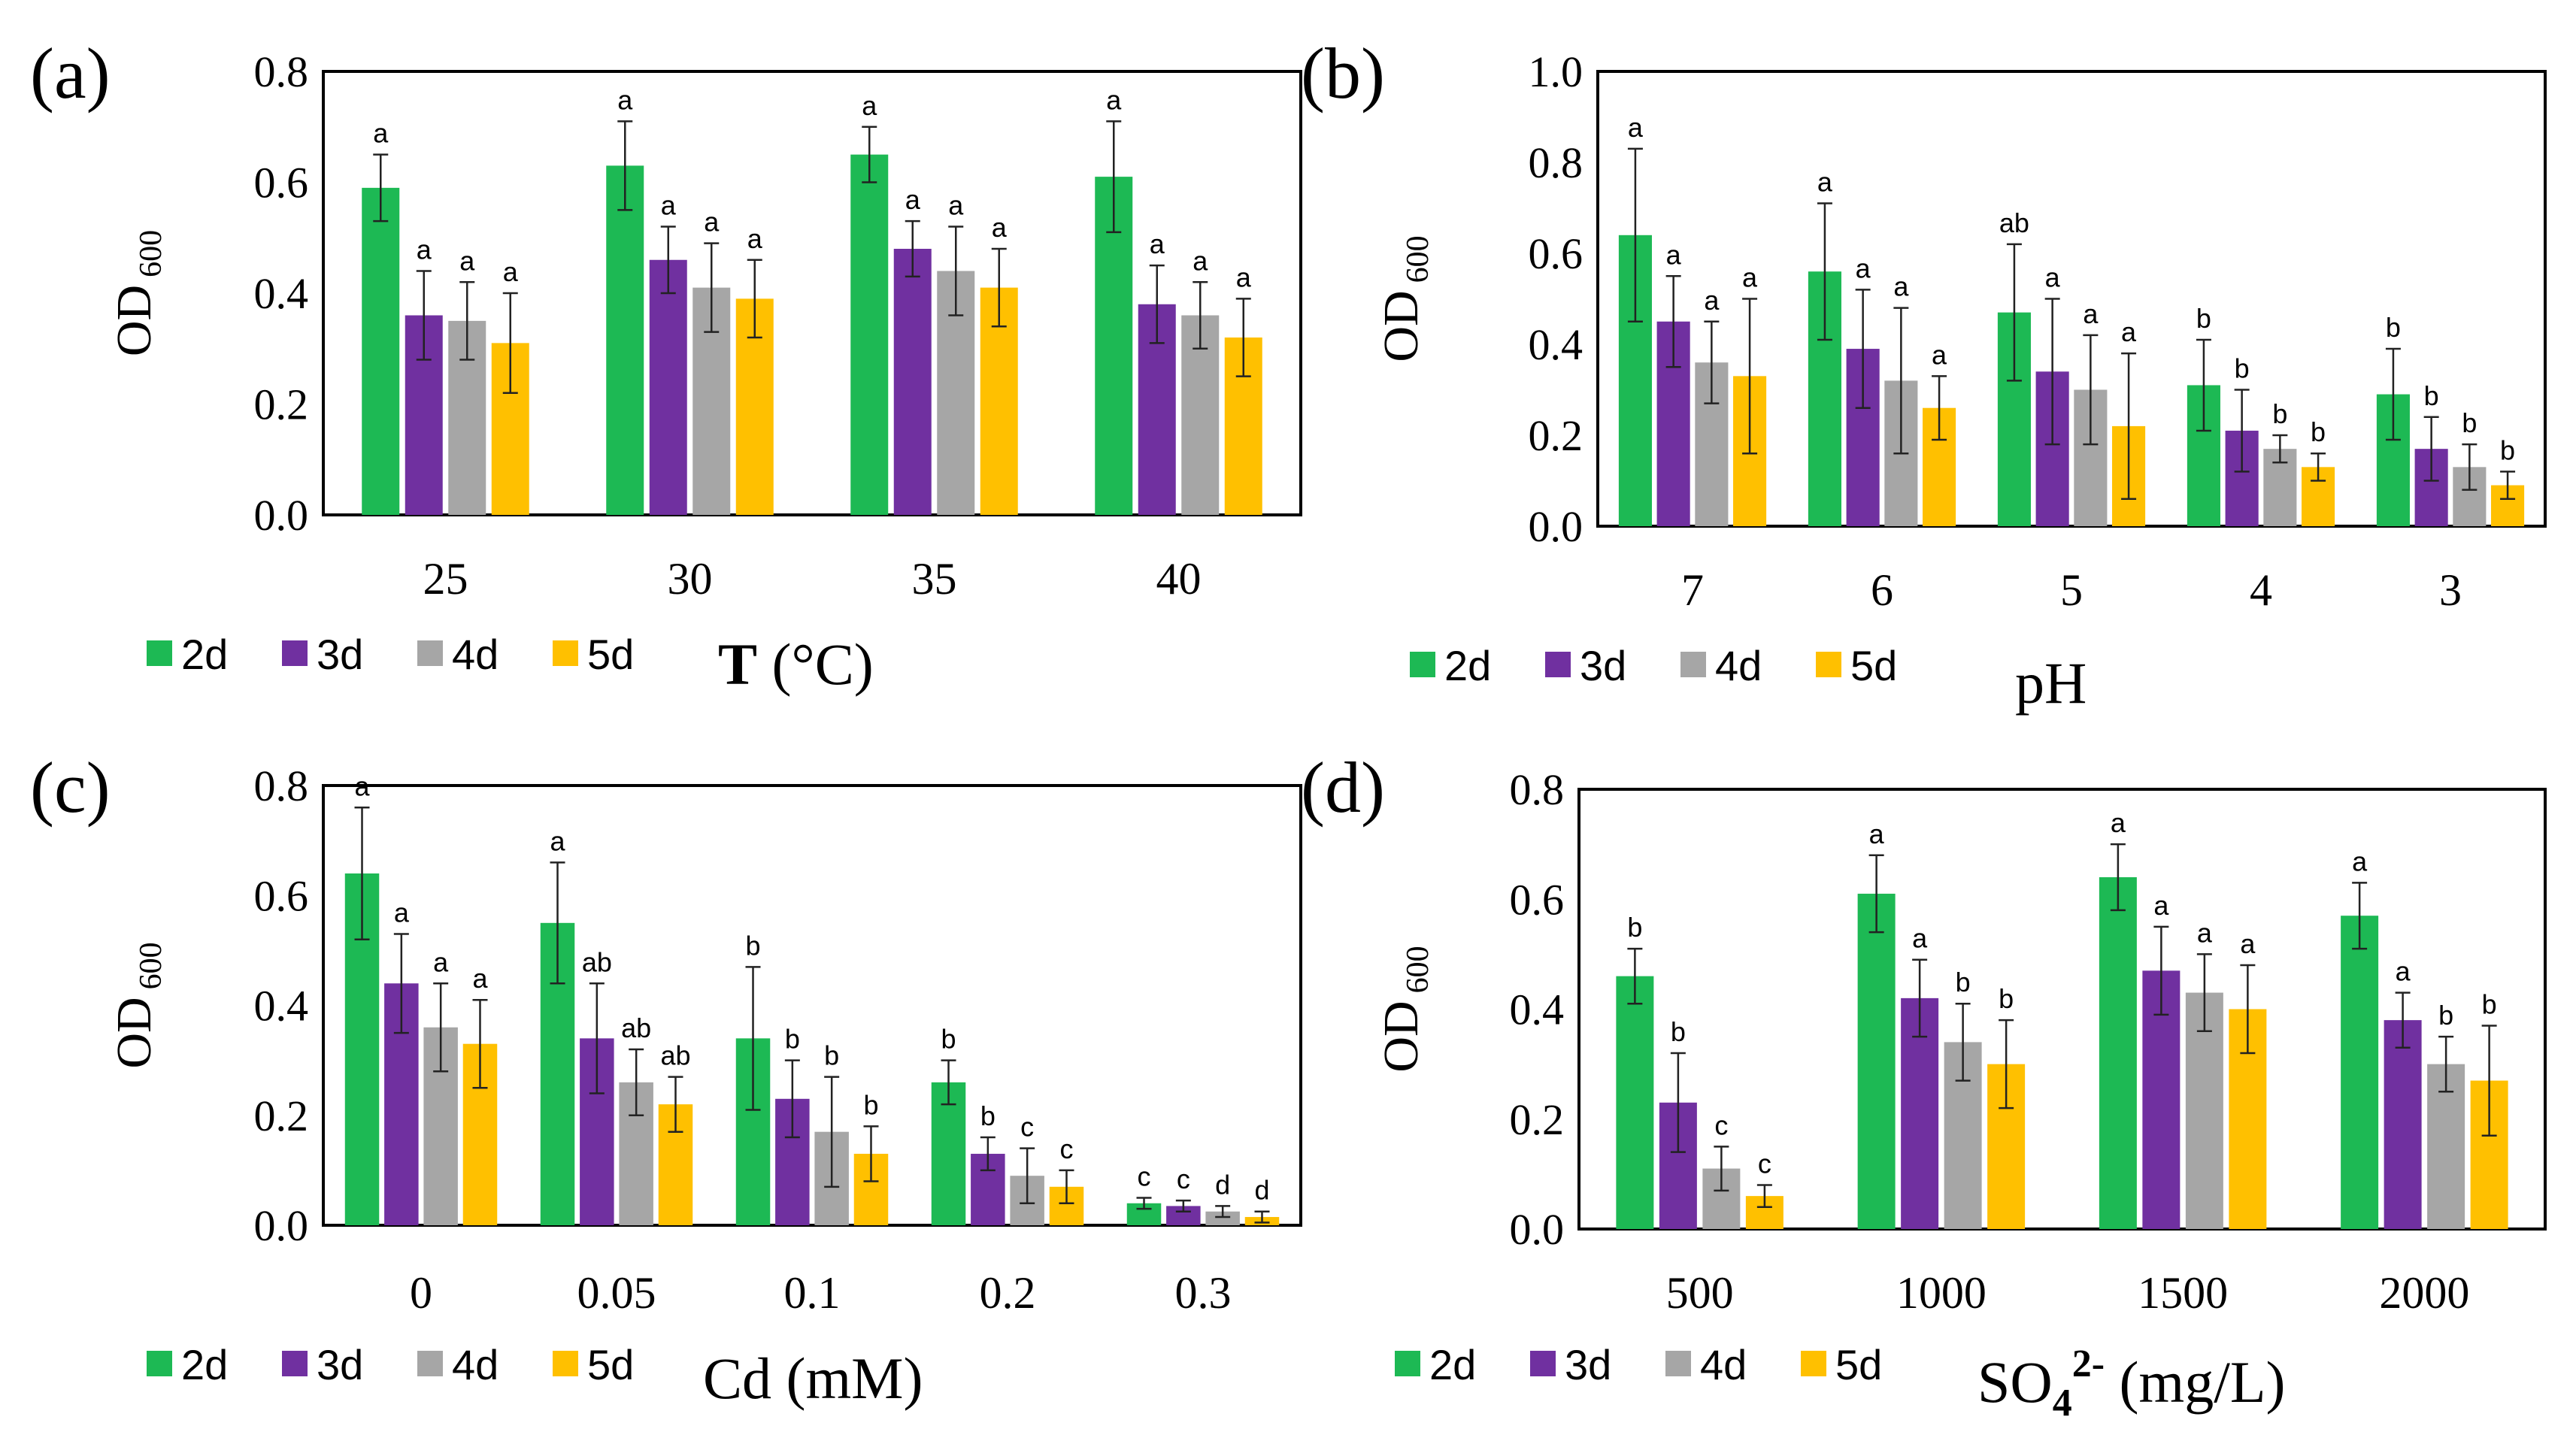  I want to click on x-category-label: 40, so click(1179, 579).